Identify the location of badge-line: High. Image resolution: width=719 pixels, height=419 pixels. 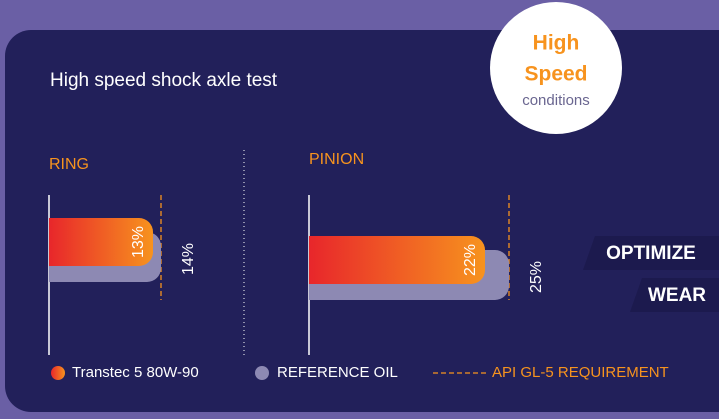
(556, 43).